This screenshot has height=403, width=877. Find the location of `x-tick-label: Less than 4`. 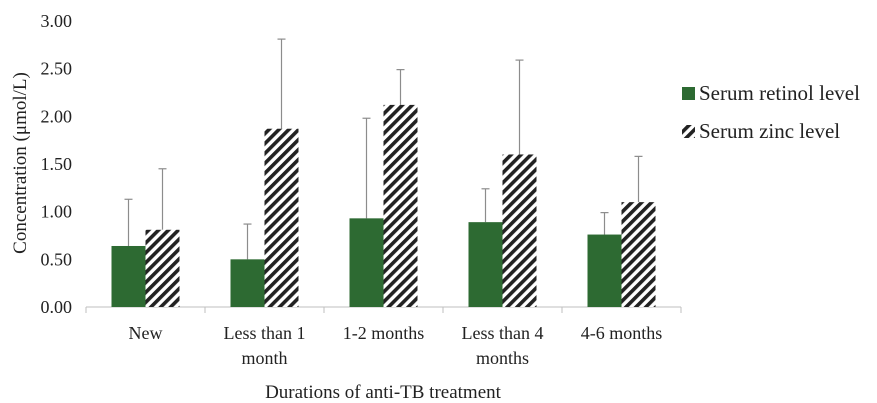

x-tick-label: Less than 4 is located at coordinates (503, 333).